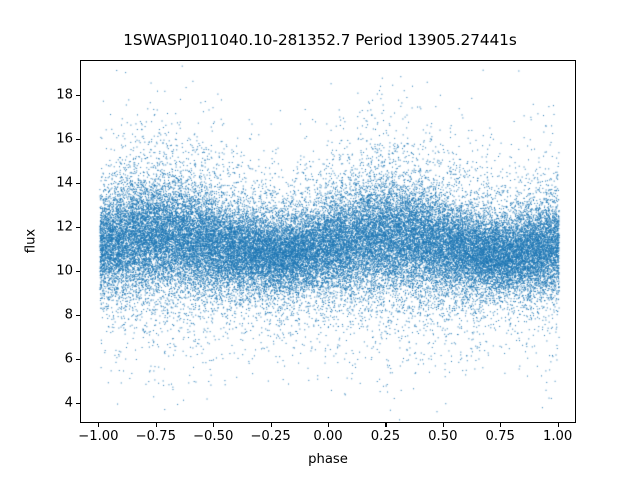 Image resolution: width=640 pixels, height=480 pixels. I want to click on x-tick-label: −0.25, so click(270, 436).